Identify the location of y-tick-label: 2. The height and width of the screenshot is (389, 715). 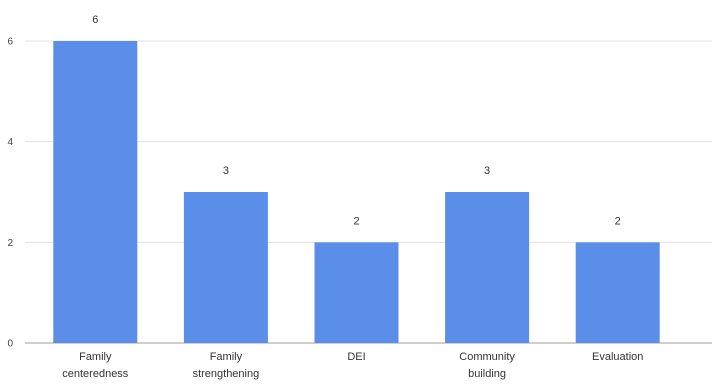
(10, 243).